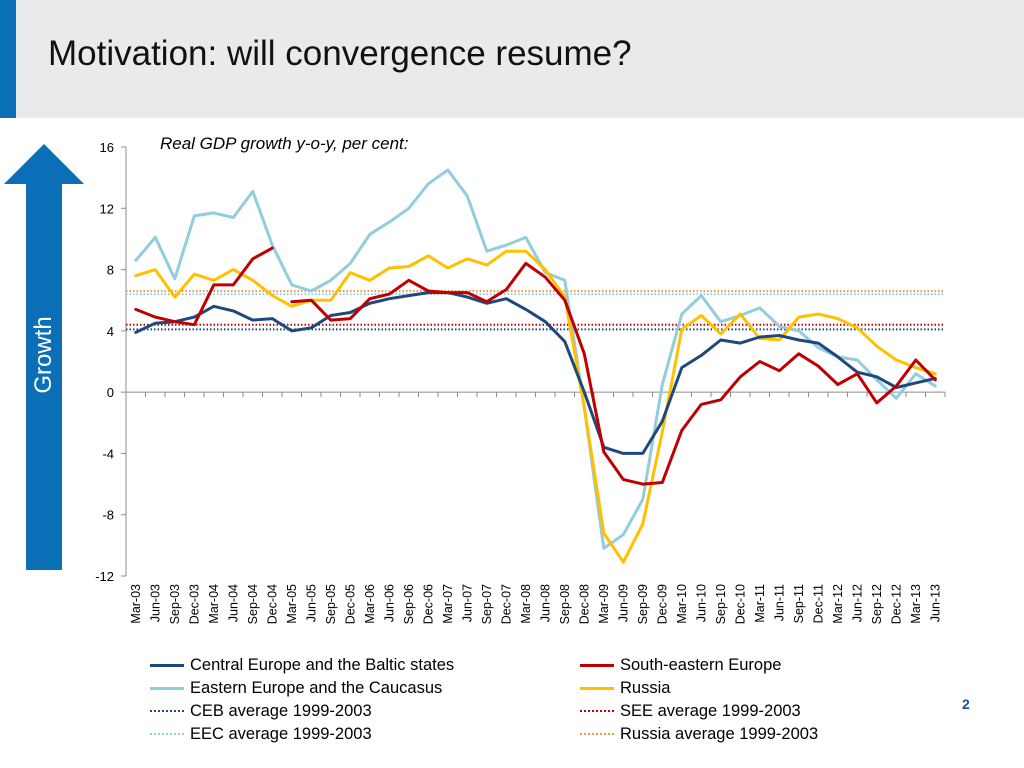 Image resolution: width=1024 pixels, height=768 pixels. What do you see at coordinates (597, 688) in the screenshot?
I see `legend-swatch-russia` at bounding box center [597, 688].